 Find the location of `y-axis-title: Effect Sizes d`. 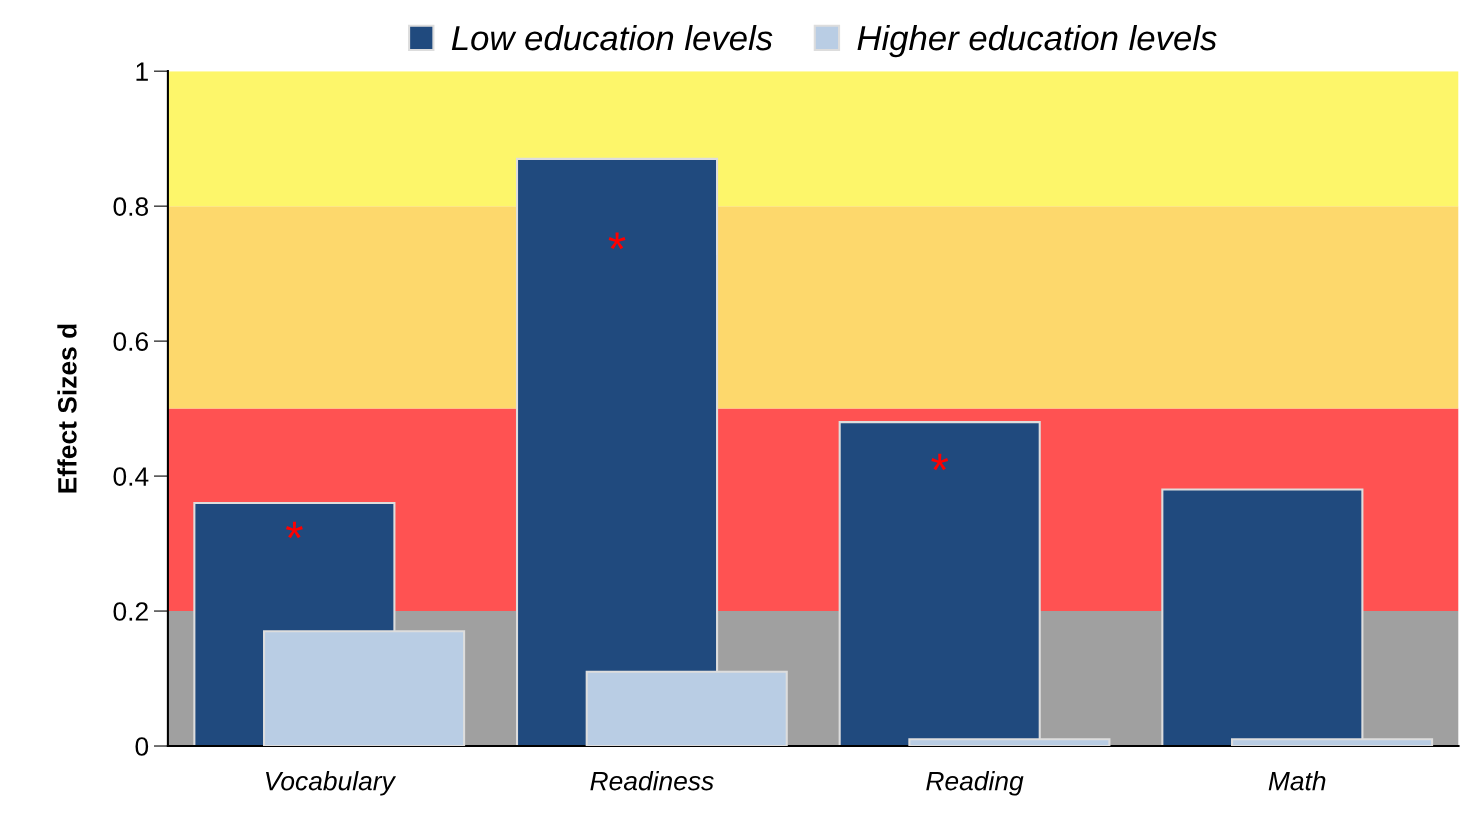

y-axis-title: Effect Sizes d is located at coordinates (67, 408).